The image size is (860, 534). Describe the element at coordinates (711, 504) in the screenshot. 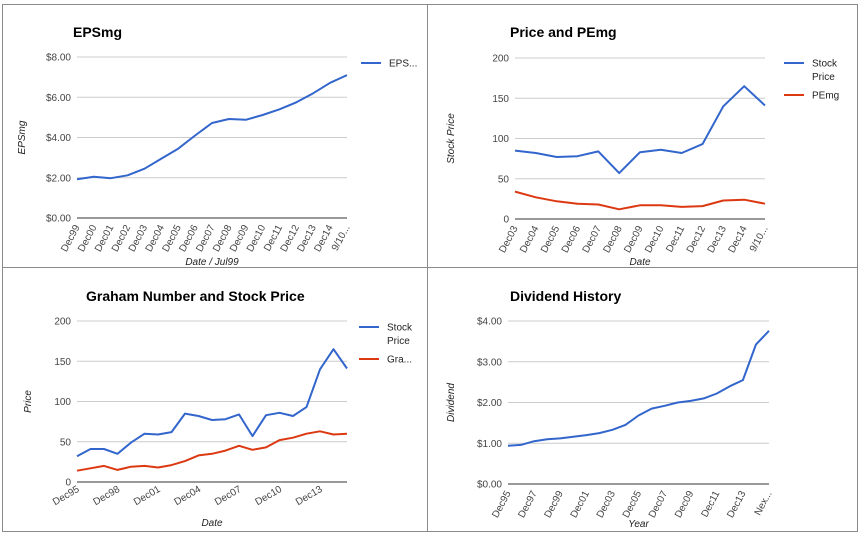

I see `x-tick-label: Dec11` at that location.